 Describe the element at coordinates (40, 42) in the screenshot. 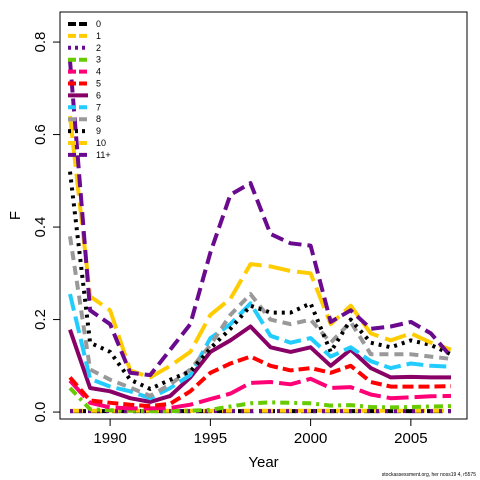

I see `y-tick-label: 0.8` at that location.